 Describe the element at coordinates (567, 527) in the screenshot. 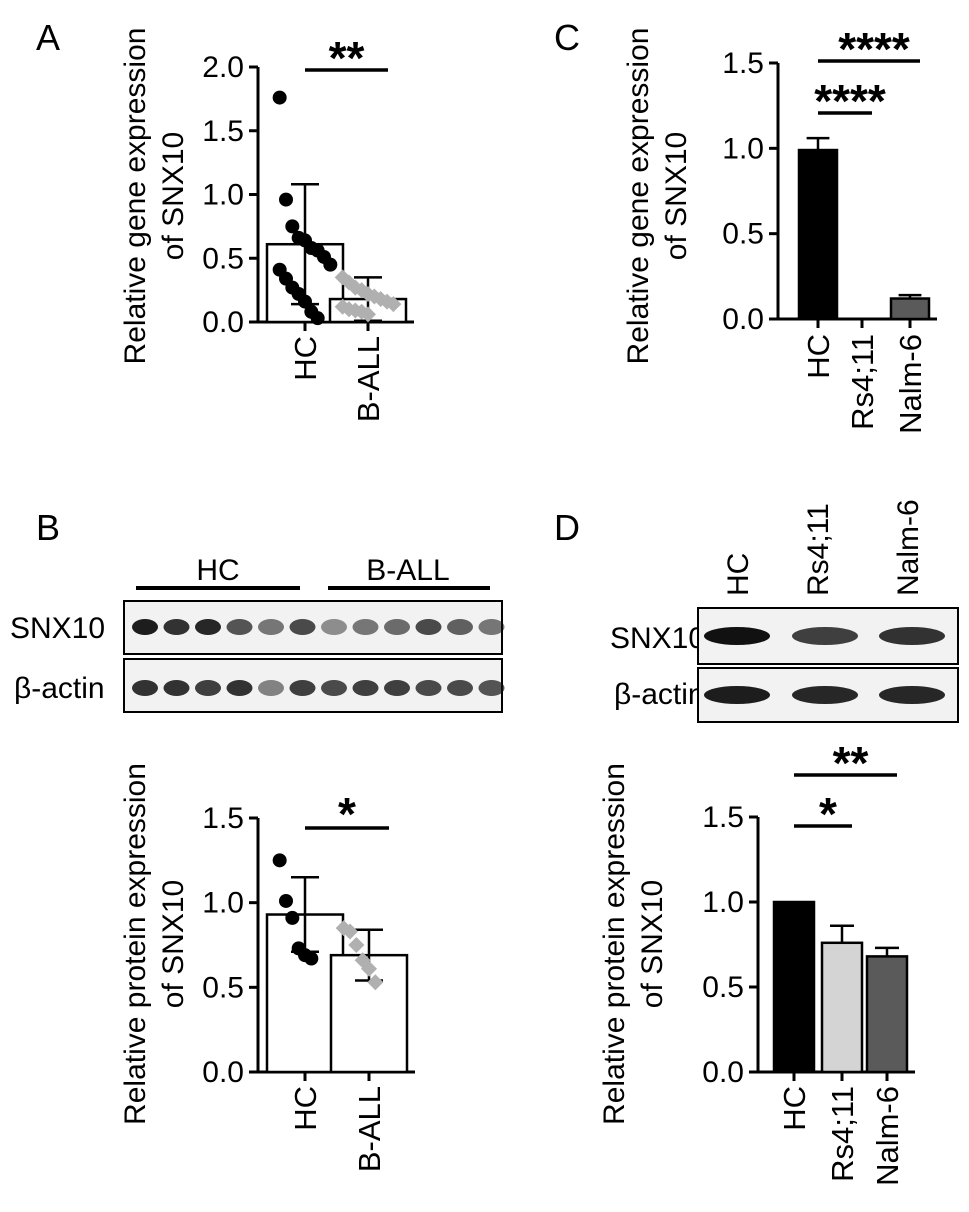

I see `panel-label-d: D` at that location.